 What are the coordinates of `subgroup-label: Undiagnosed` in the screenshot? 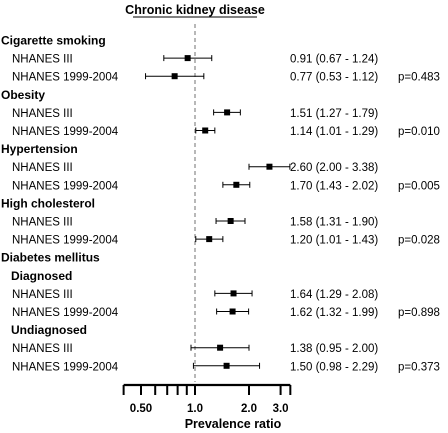 It's located at (49, 330).